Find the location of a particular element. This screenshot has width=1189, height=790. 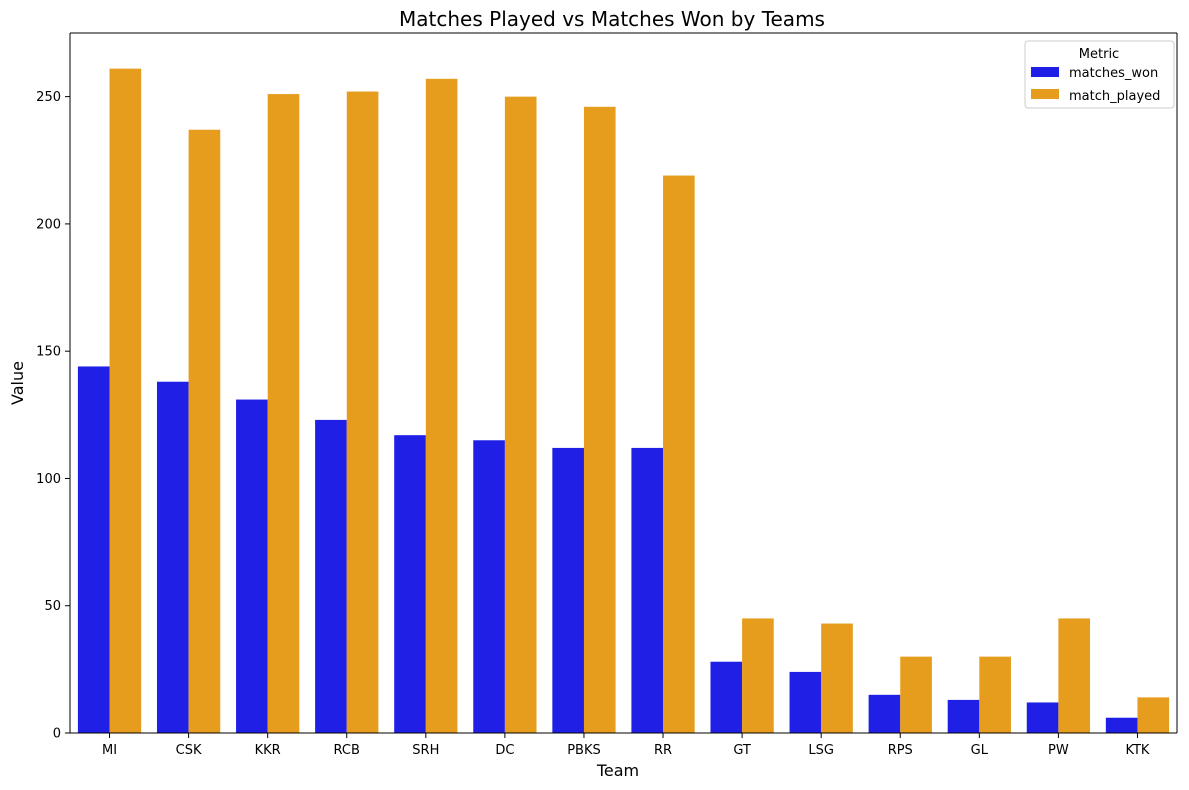

bar-matches-won-mi is located at coordinates (93, 549).